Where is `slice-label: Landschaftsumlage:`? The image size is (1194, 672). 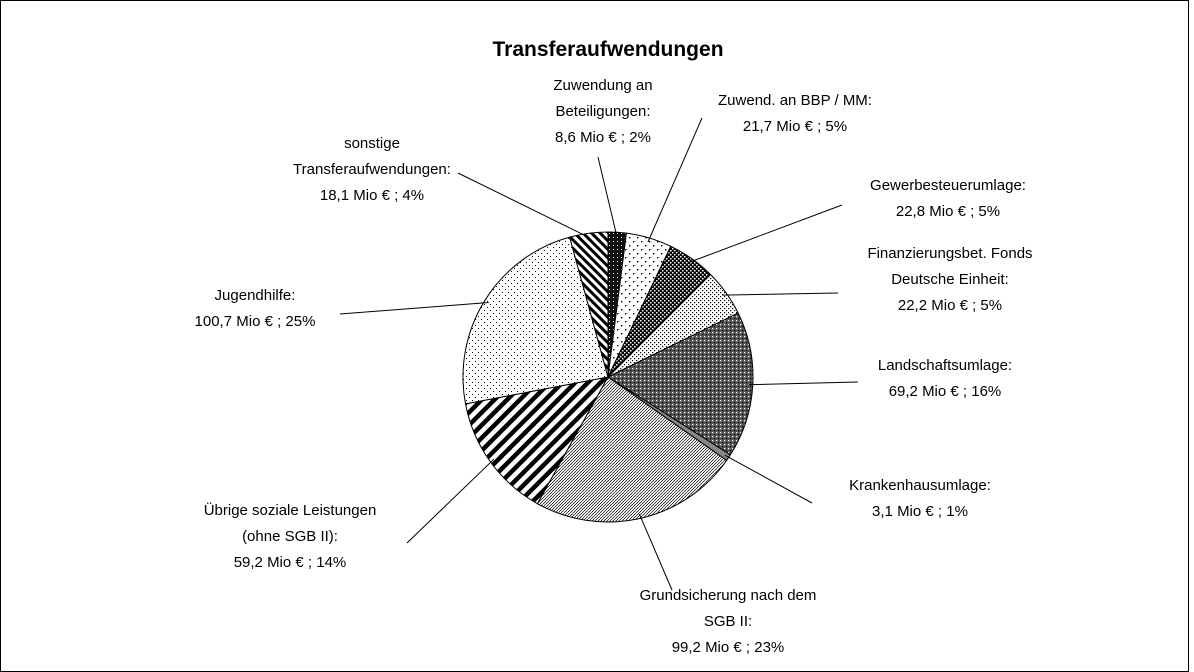 slice-label: Landschaftsumlage: is located at coordinates (945, 365).